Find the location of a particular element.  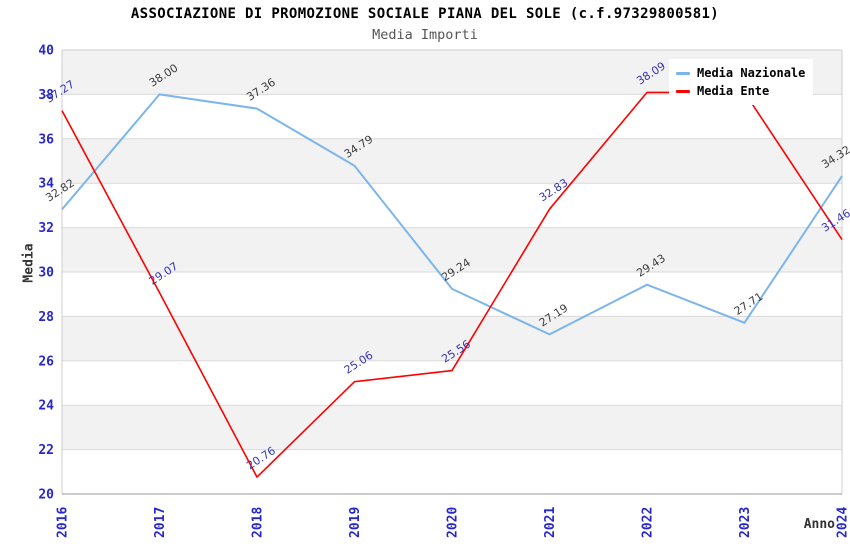

x-tick-label: 2018 is located at coordinates (258, 522).